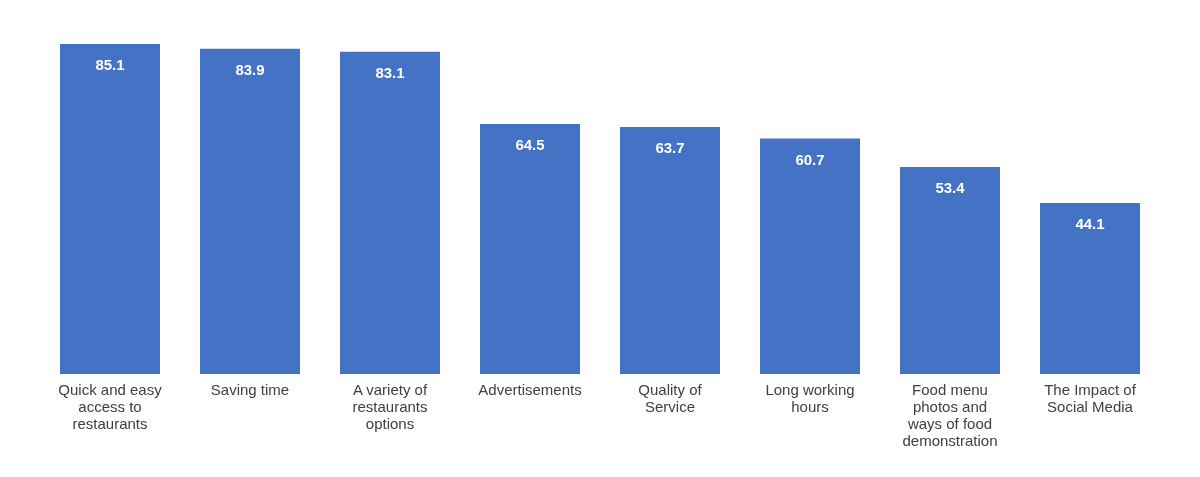  What do you see at coordinates (670, 147) in the screenshot?
I see `data-label: 63.7` at bounding box center [670, 147].